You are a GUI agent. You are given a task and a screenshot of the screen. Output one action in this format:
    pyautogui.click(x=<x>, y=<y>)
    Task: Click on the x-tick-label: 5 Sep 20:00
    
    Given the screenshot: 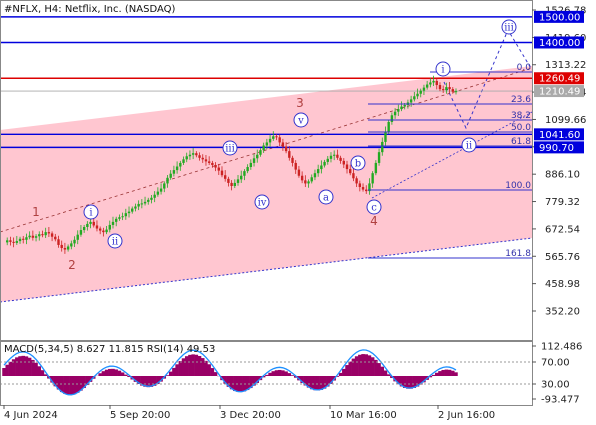 What is the action you would take?
    pyautogui.click(x=140, y=415)
    